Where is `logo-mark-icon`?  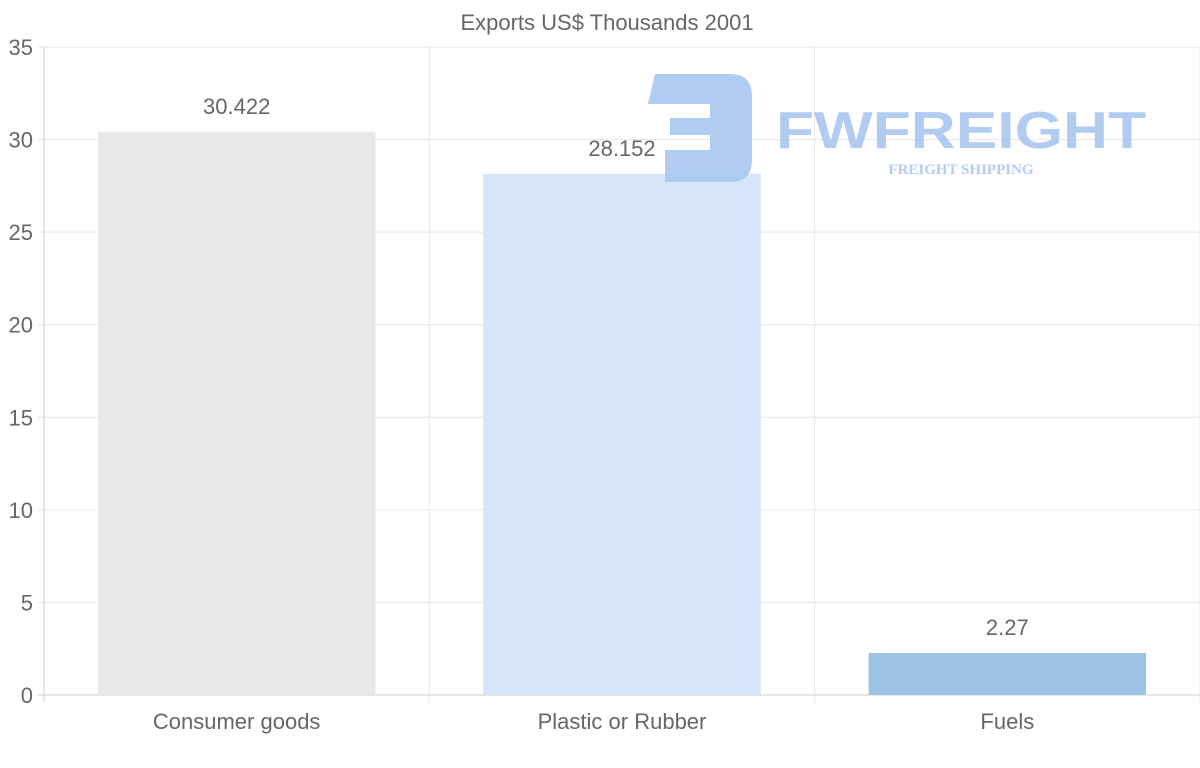
logo-mark-icon is located at coordinates (700, 128).